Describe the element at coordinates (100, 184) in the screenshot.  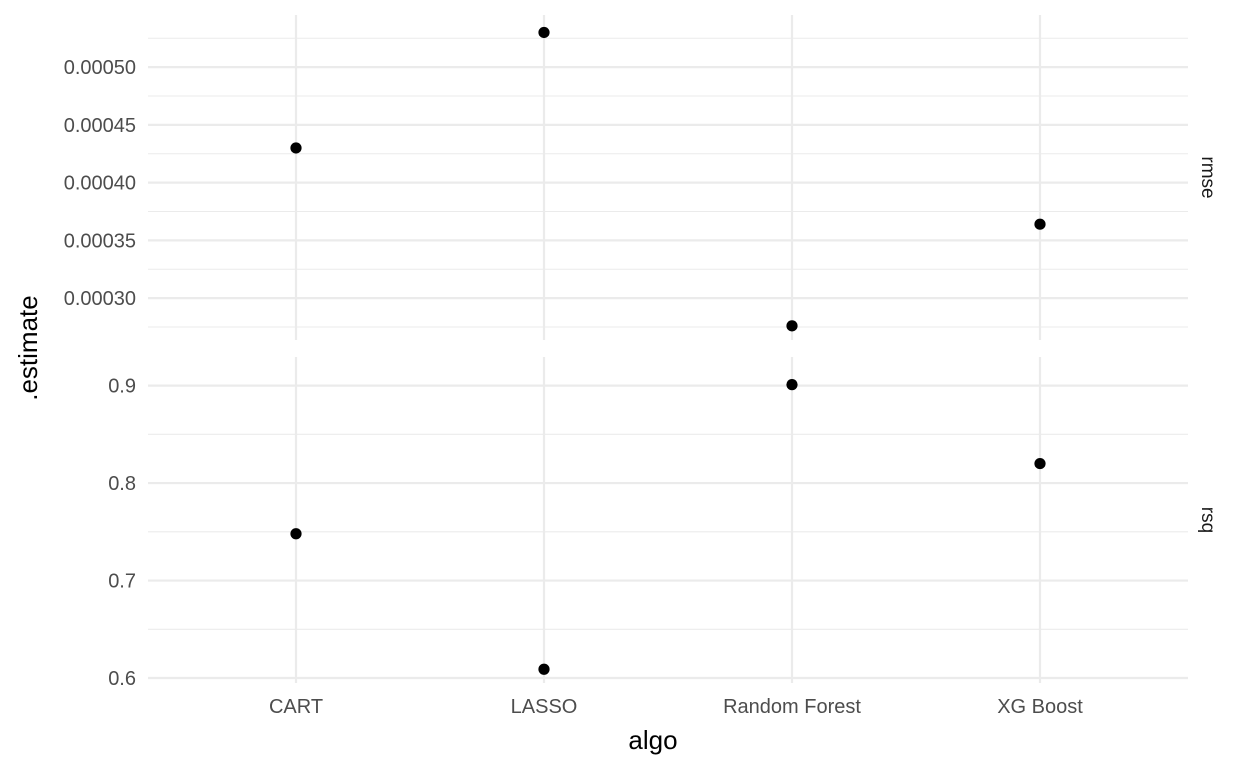
I see `y-tick-label: 0.00040` at that location.